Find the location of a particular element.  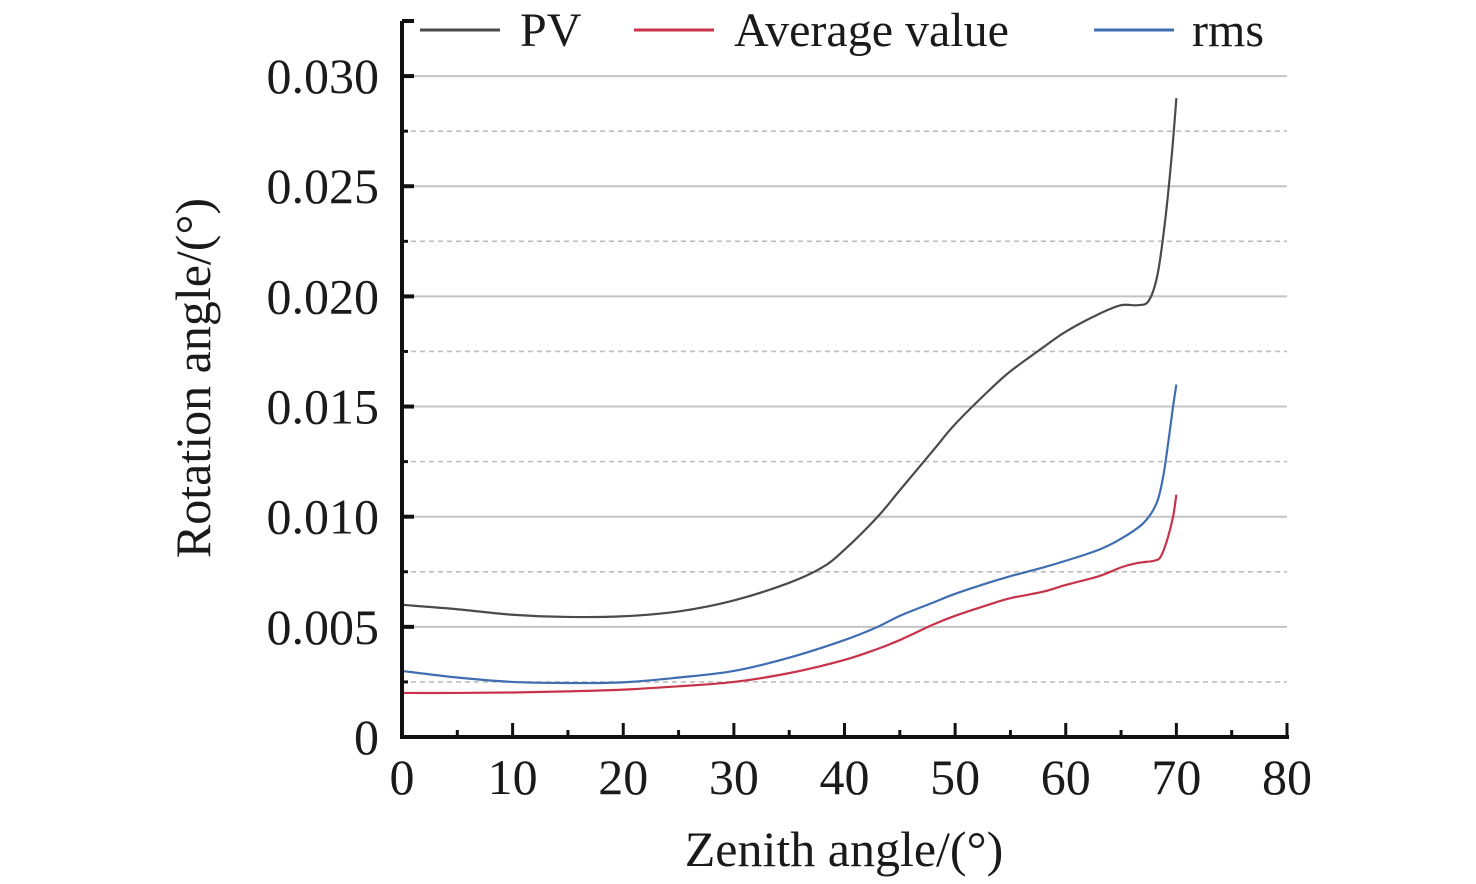

y-tick-label: 0.020 is located at coordinates (323, 296).